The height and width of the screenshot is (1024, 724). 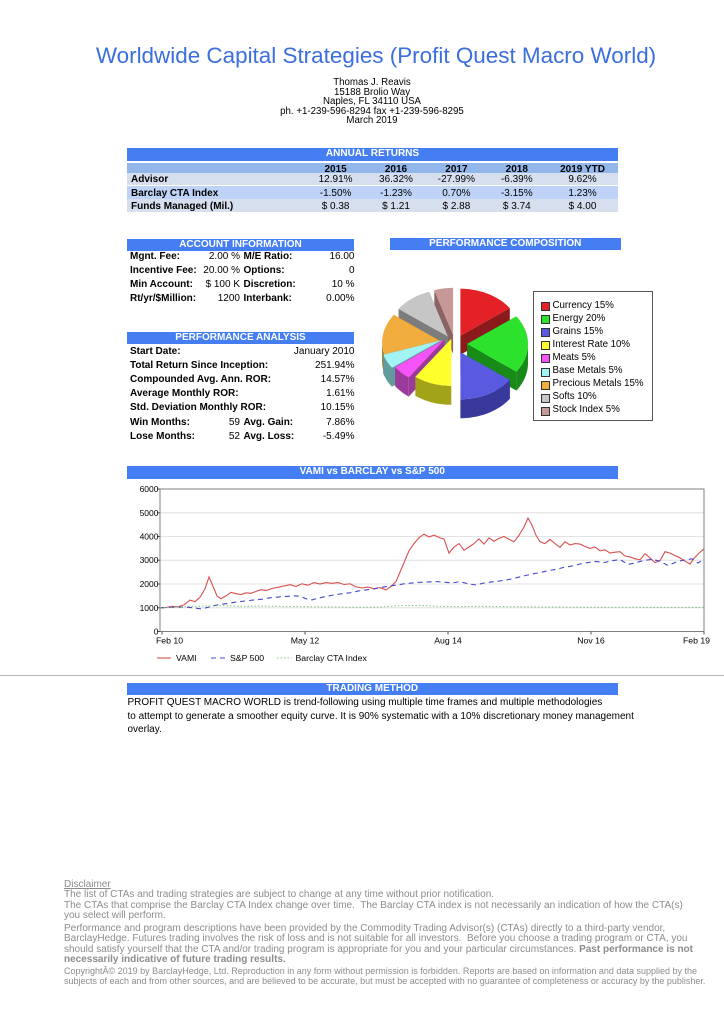 I want to click on svg-text: Feb 19, so click(x=696, y=641).